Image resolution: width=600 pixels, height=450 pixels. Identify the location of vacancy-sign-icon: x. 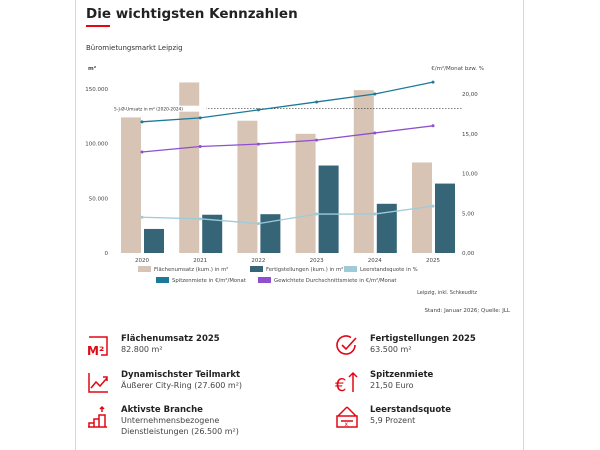
(347, 419).